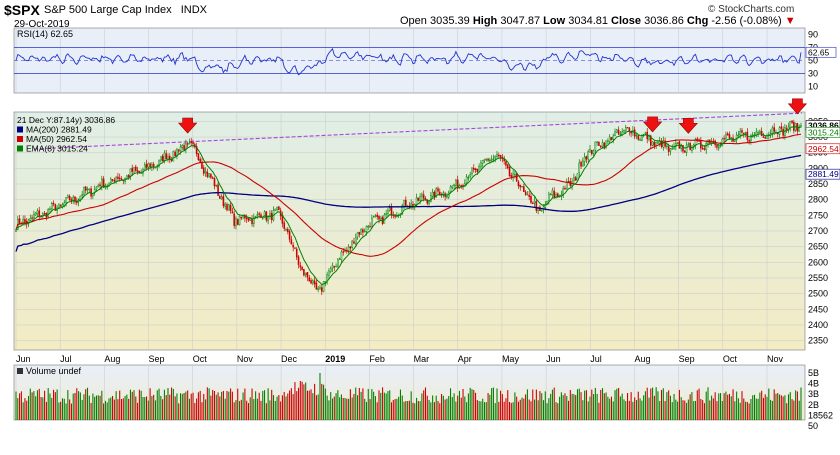 The width and height of the screenshot is (840, 455). I want to click on resistance-trendline, so click(418, 131).